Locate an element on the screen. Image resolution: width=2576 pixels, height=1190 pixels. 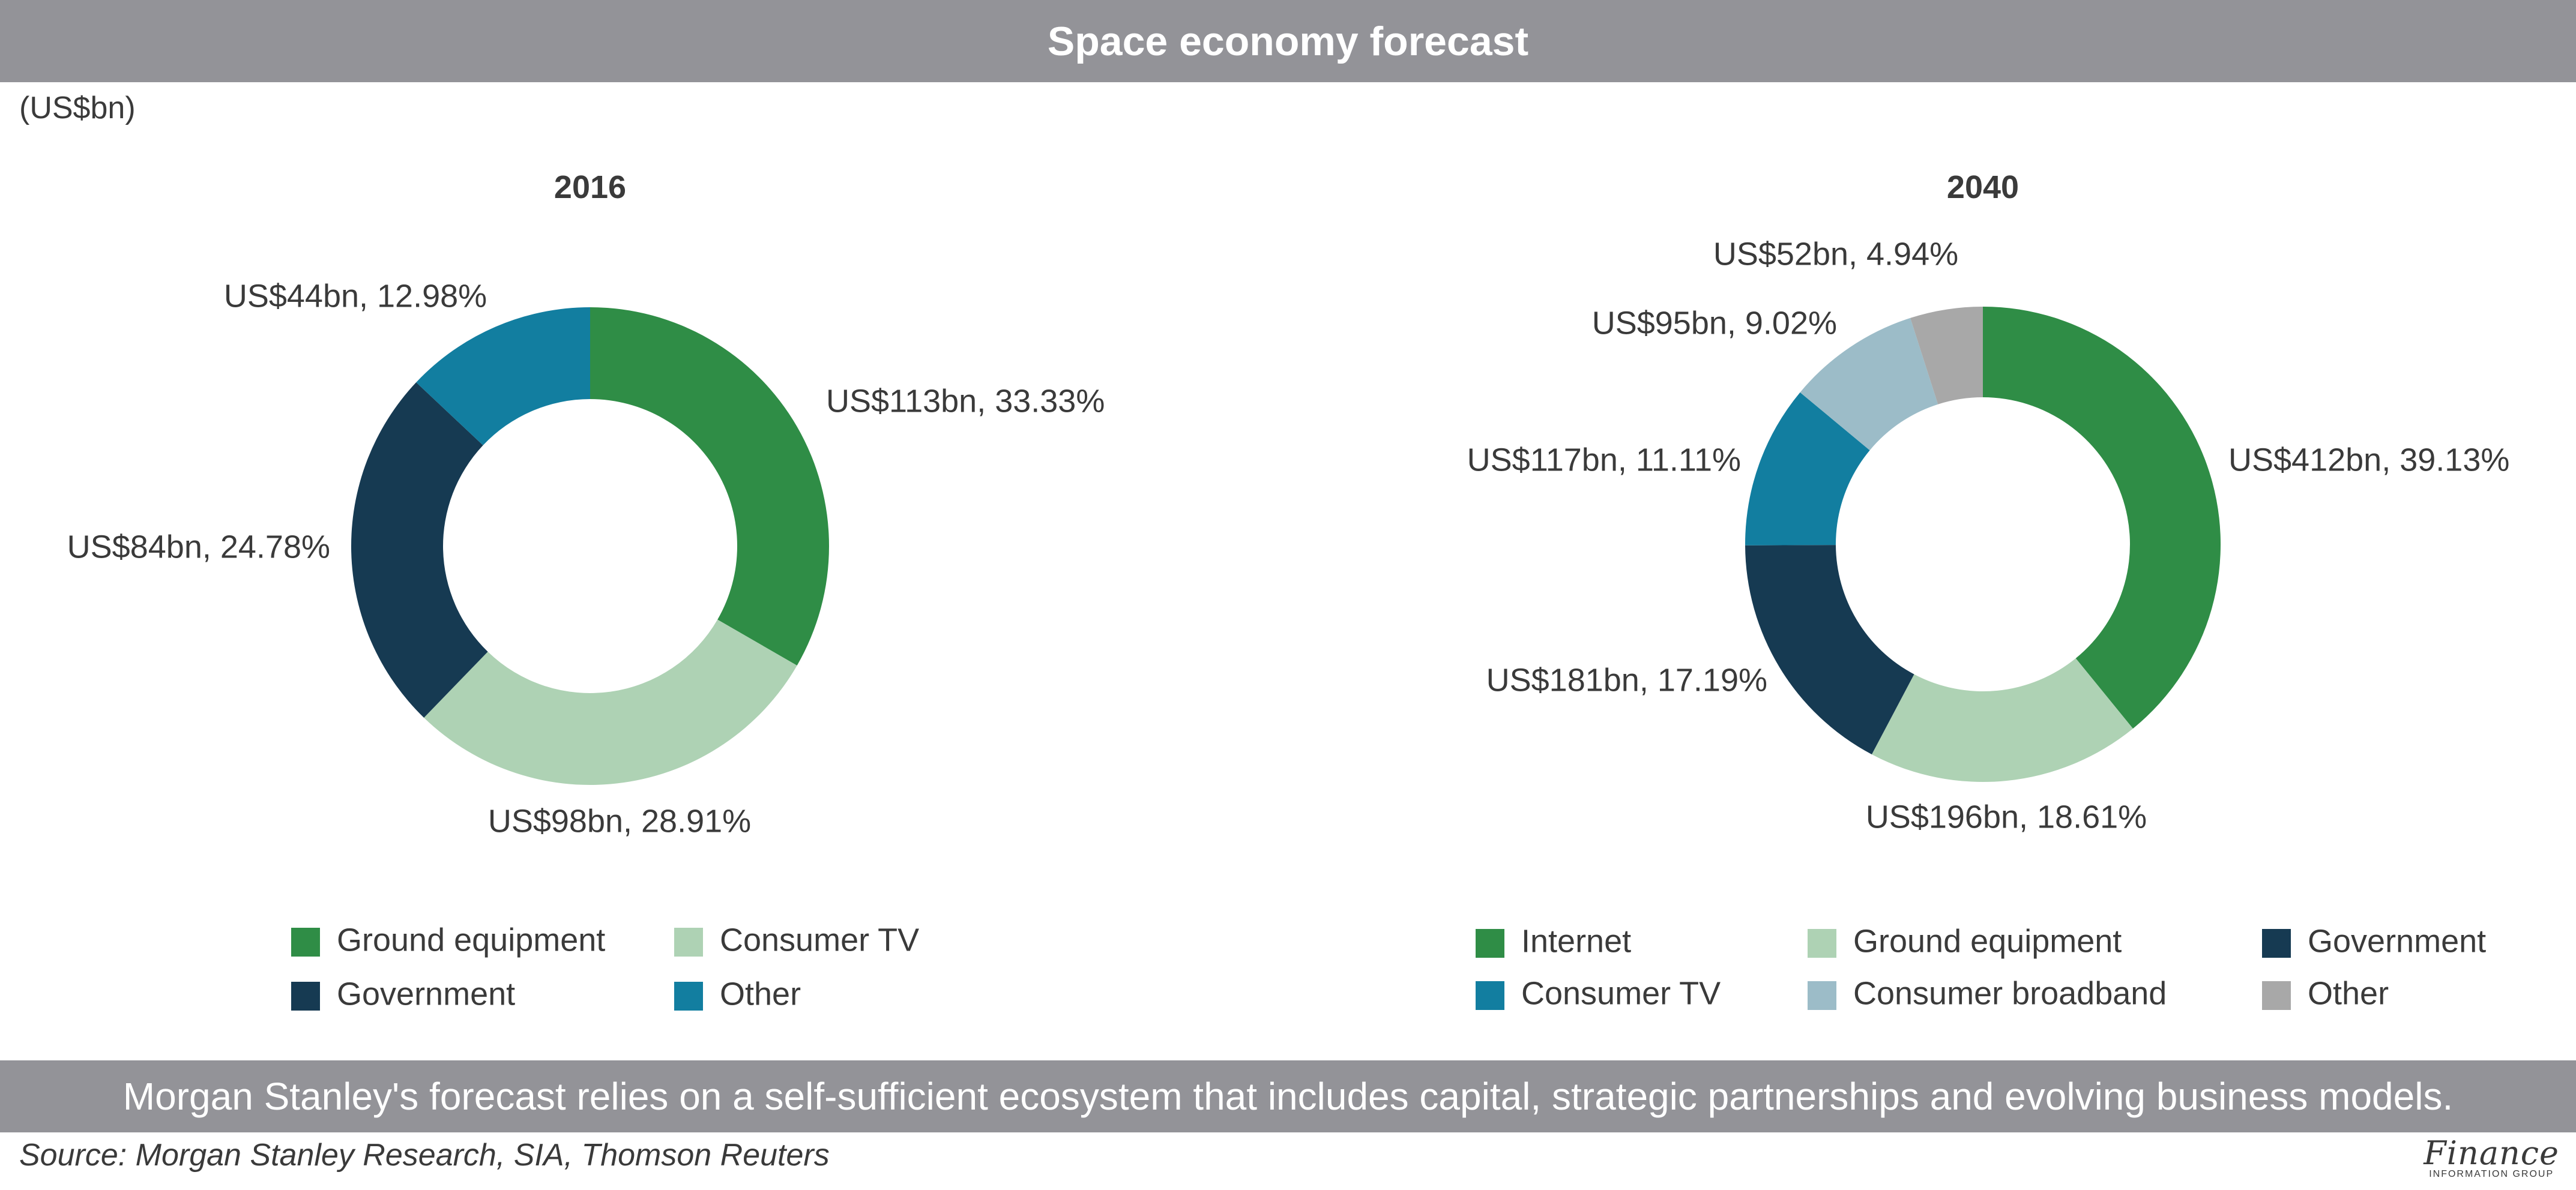
slice-label-consumer-broadband: US$95bn, 9.02% is located at coordinates (1714, 323).